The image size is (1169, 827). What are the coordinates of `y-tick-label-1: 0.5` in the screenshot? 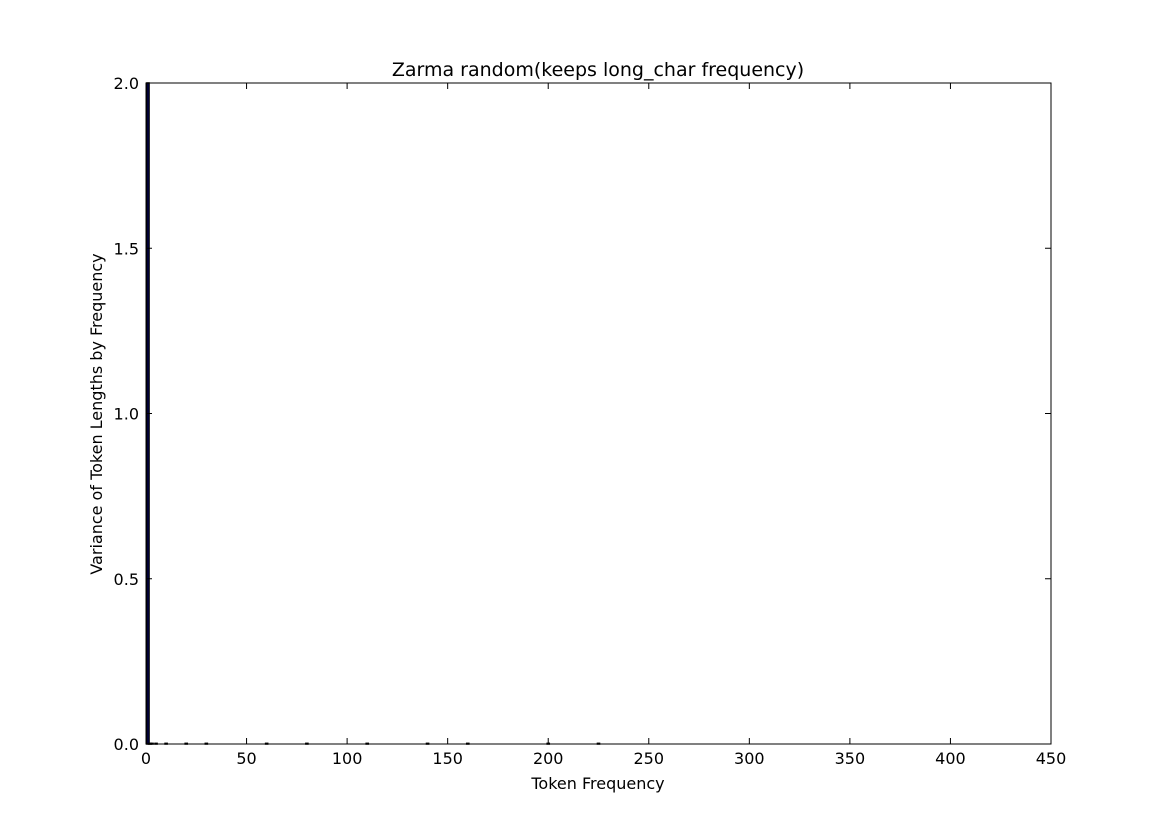 It's located at (126, 579).